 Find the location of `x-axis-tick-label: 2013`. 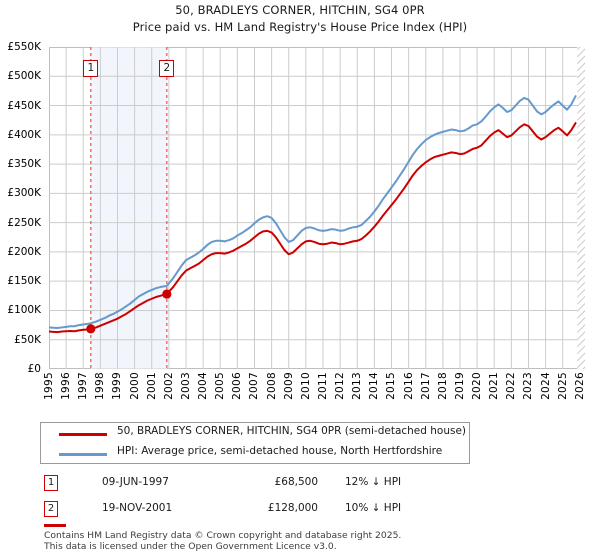

x-axis-tick-label: 2013 is located at coordinates (357, 386).